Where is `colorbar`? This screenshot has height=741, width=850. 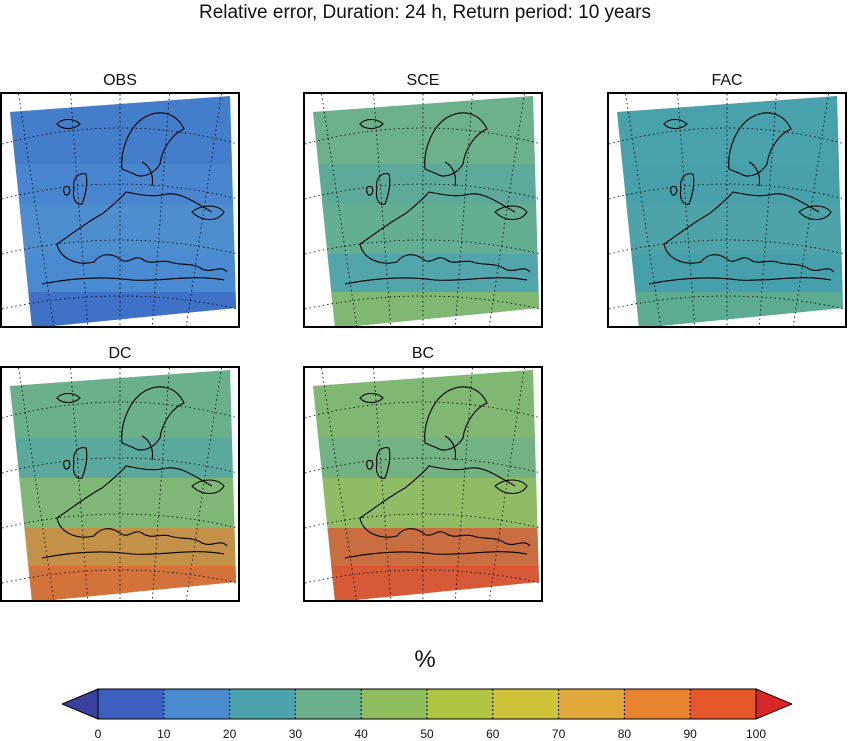
colorbar is located at coordinates (427, 704).